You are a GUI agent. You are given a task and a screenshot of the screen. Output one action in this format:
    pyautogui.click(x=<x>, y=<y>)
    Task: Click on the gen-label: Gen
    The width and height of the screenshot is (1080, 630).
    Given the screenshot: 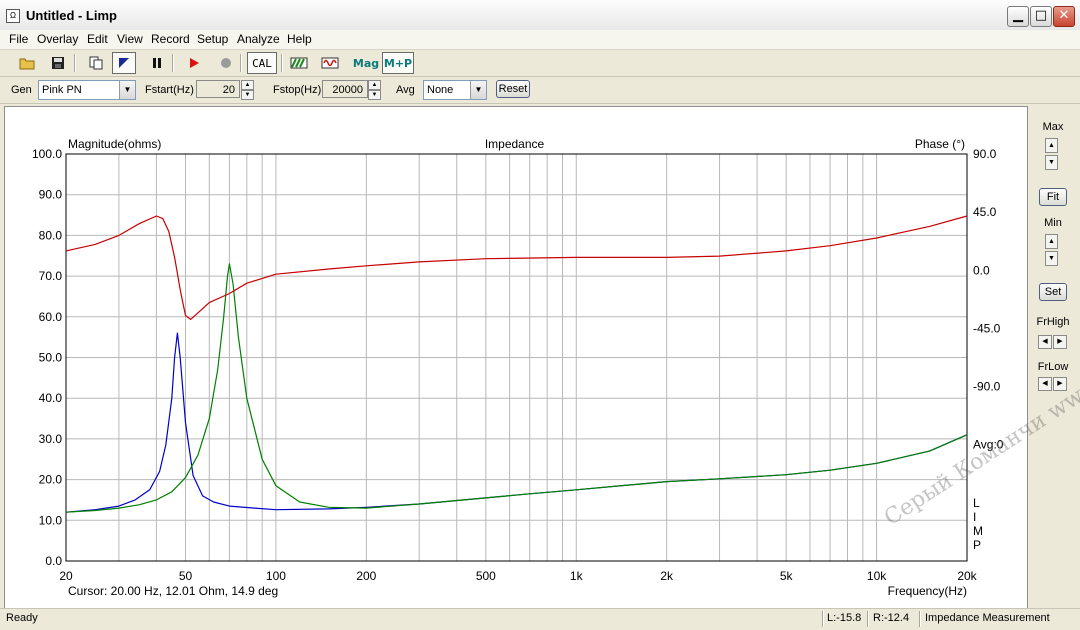 What is the action you would take?
    pyautogui.click(x=21, y=90)
    